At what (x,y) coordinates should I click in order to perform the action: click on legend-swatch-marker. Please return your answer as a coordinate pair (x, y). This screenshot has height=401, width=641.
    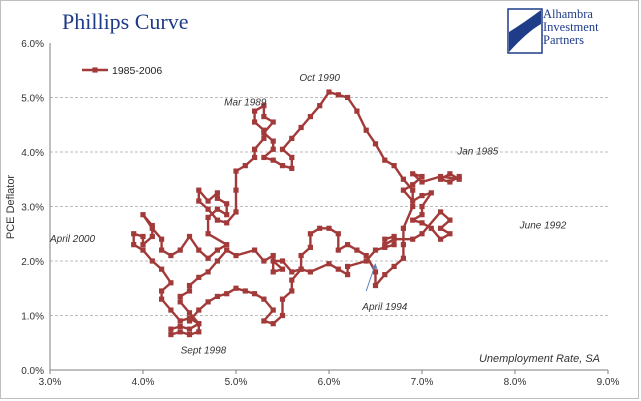
    Looking at the image, I should click on (95, 70).